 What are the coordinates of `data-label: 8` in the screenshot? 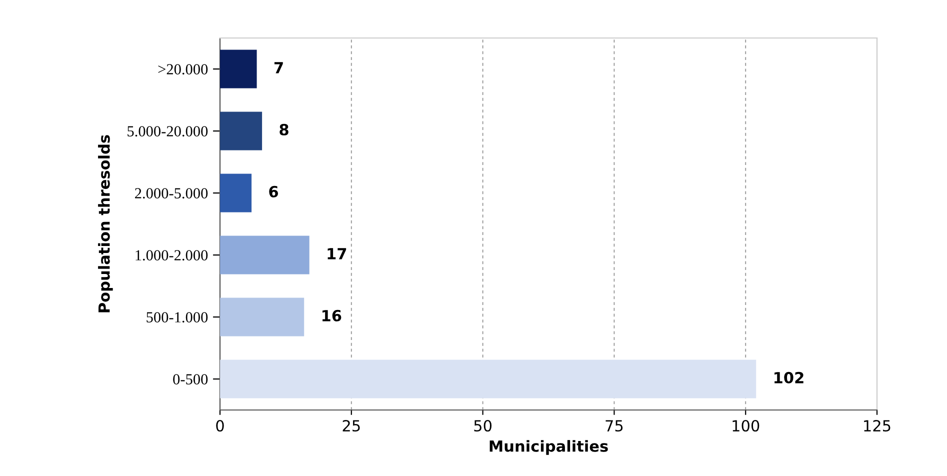 It's located at (284, 130).